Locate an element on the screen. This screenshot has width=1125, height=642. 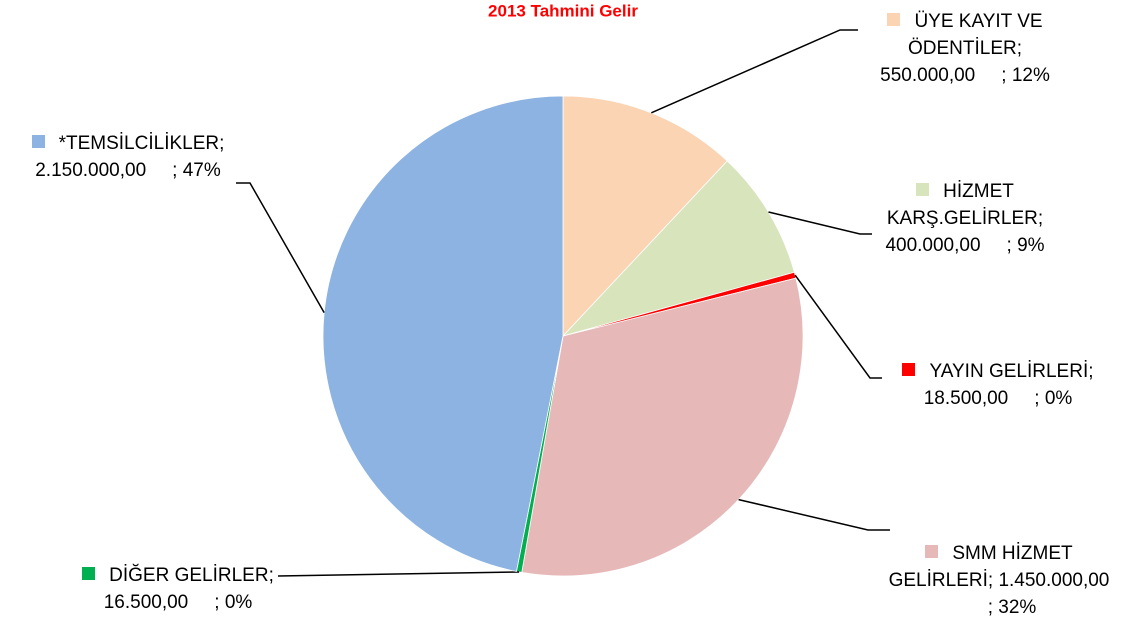
category-label: *TEMSİLCİLİKLER is located at coordinates (139, 143).